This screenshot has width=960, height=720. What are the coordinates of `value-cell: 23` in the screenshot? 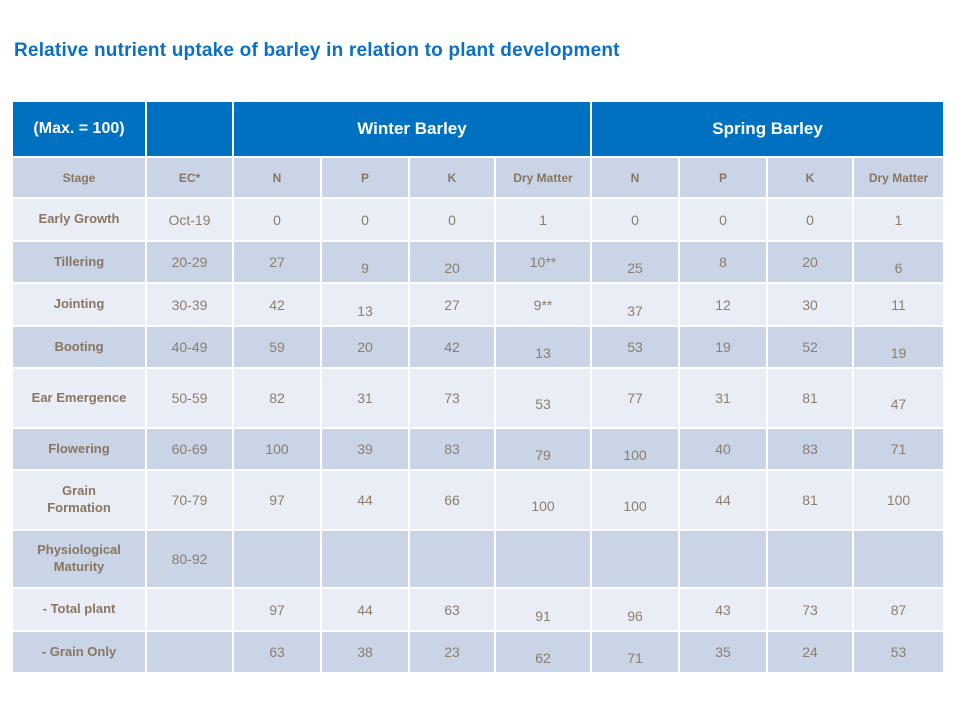 It's located at (452, 652).